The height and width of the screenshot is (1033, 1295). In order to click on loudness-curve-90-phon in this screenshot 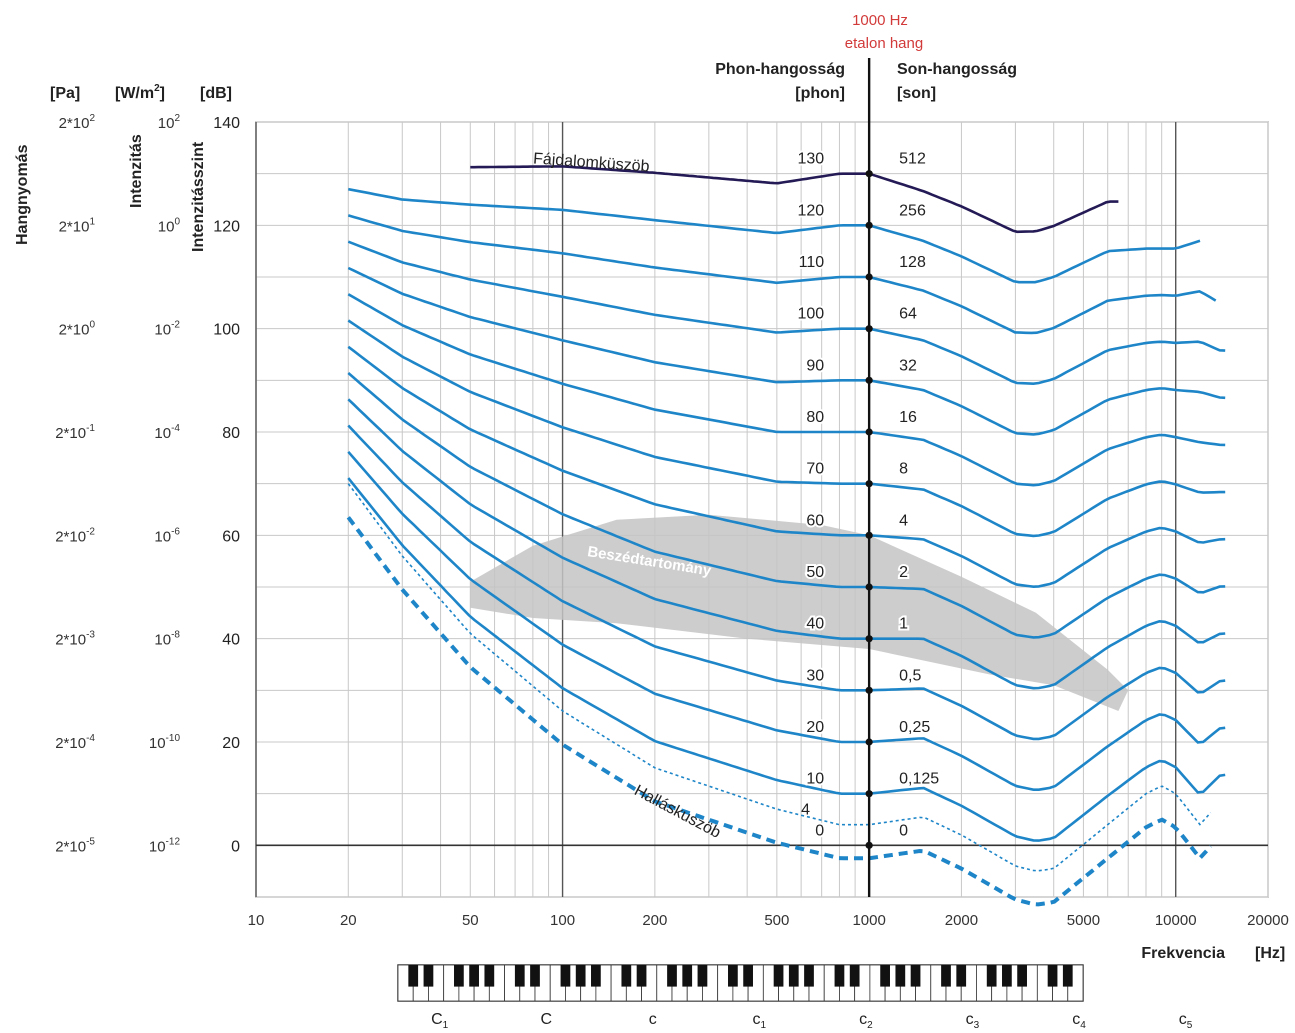, I will do `click(786, 351)`.